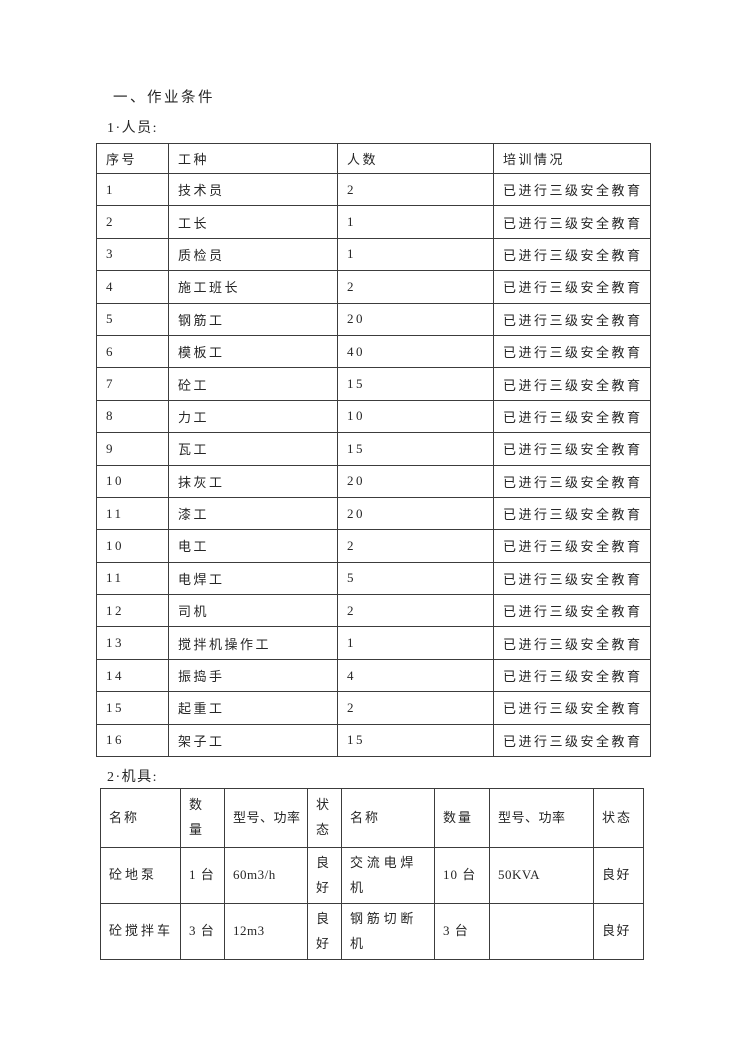  Describe the element at coordinates (253, 416) in the screenshot. I see `cell-trade: 力工` at that location.